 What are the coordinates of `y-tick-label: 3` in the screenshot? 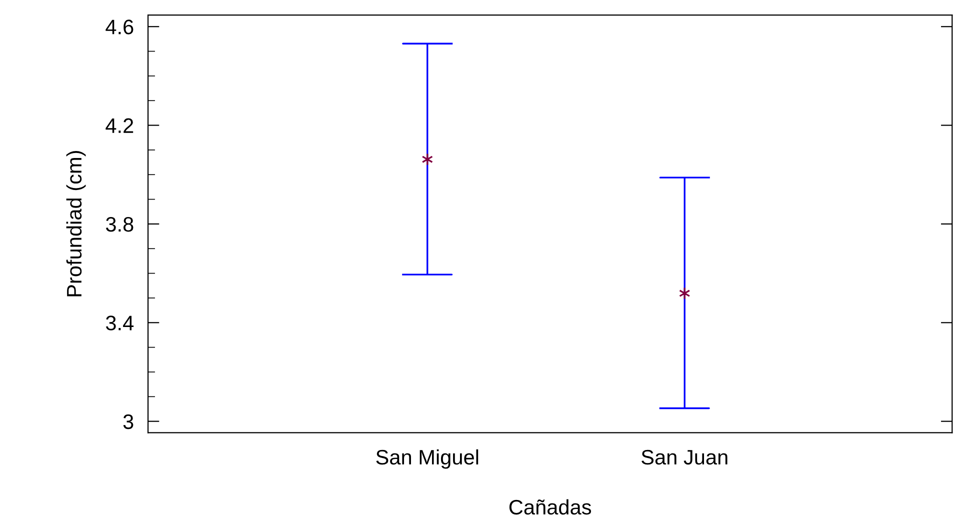 It's located at (128, 422).